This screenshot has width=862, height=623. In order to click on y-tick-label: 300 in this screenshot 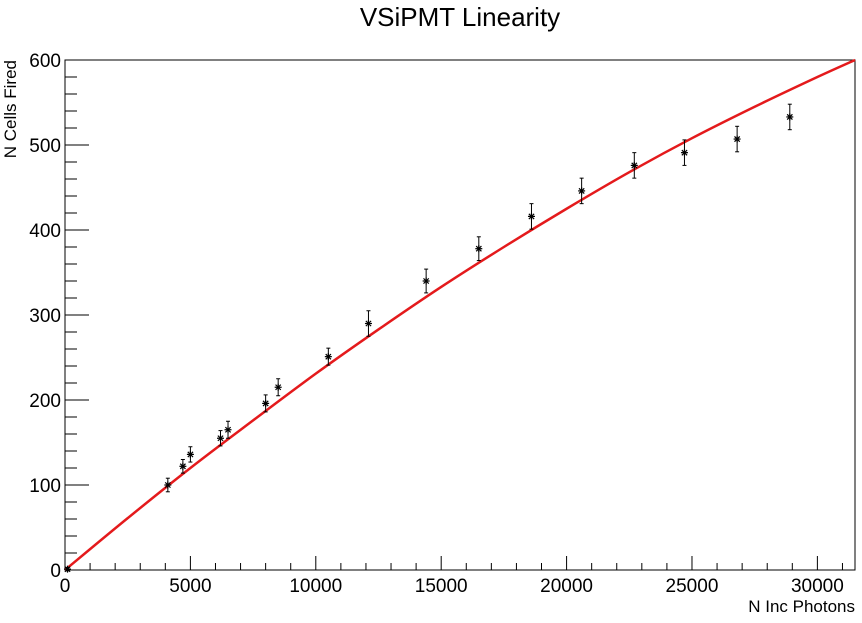, I will do `click(45, 316)`.